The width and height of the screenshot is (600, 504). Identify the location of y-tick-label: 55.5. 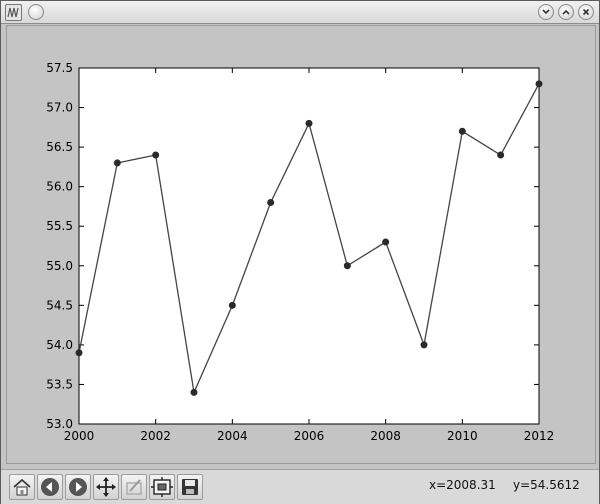
(59, 226).